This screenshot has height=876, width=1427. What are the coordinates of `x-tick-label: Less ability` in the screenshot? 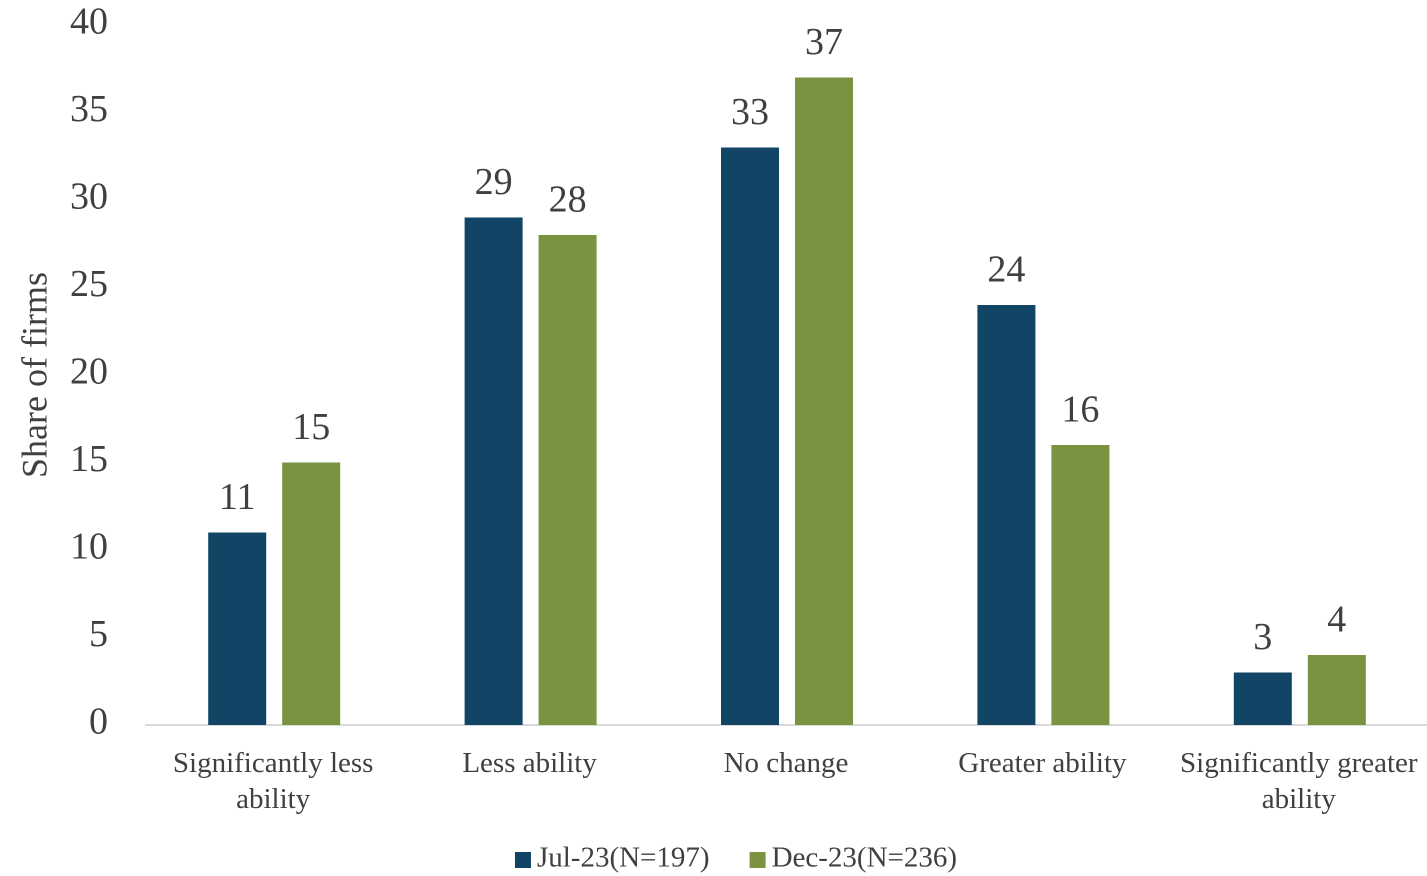 It's located at (529, 763).